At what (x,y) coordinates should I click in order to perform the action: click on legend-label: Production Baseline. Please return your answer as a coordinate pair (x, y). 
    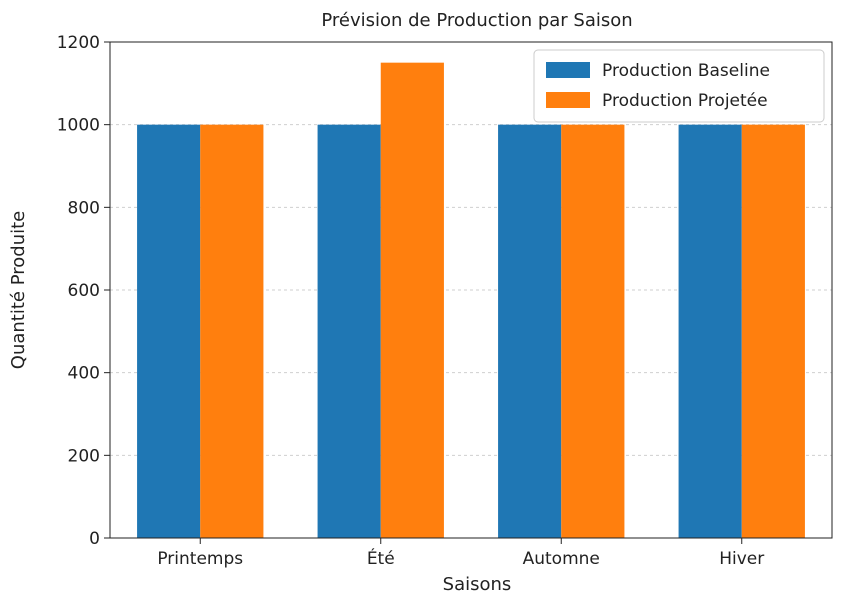
    Looking at the image, I should click on (686, 71).